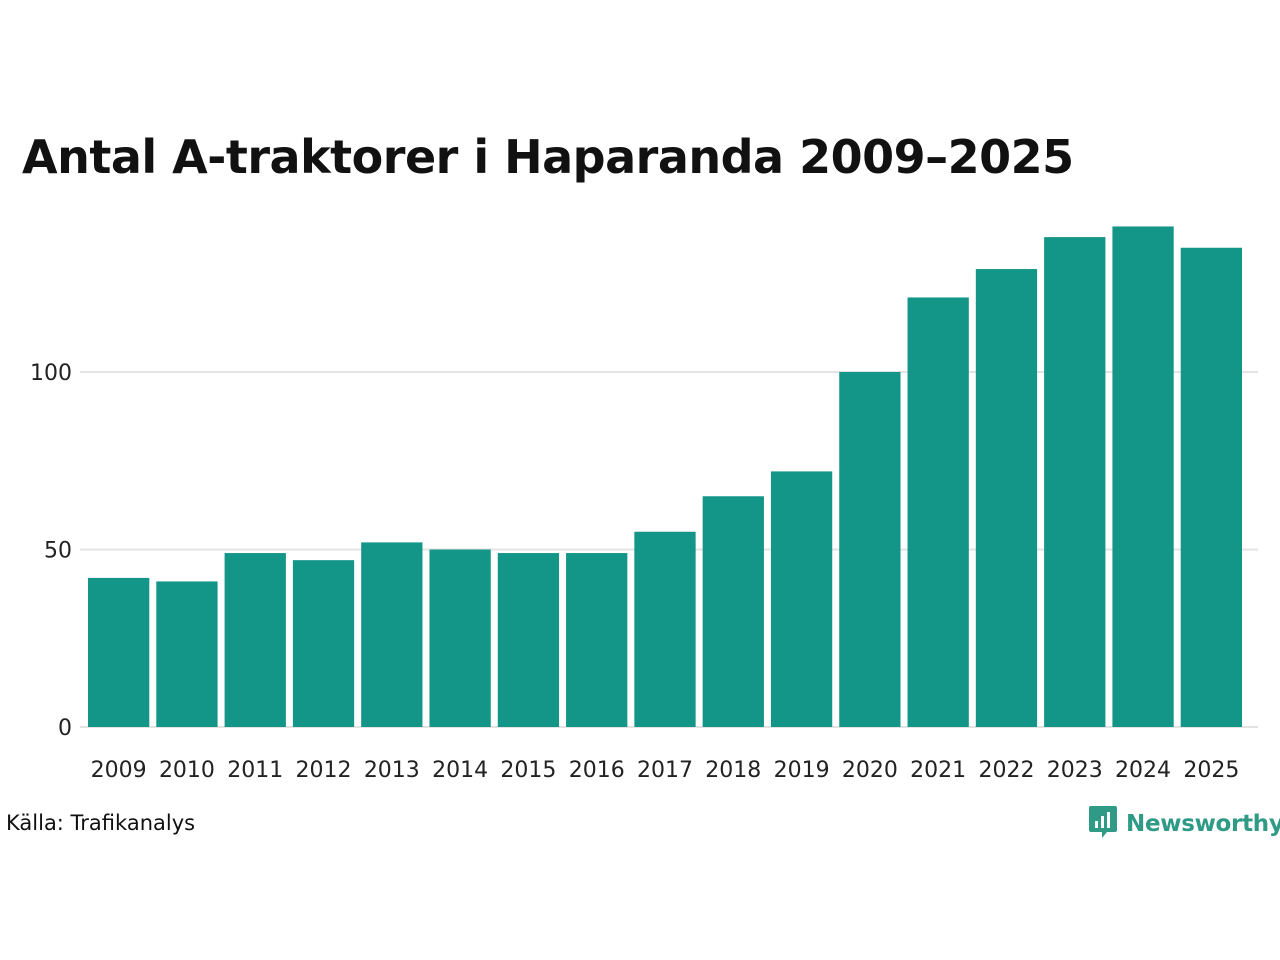  Describe the element at coordinates (187, 770) in the screenshot. I see `x-tick-label: 2010` at that location.